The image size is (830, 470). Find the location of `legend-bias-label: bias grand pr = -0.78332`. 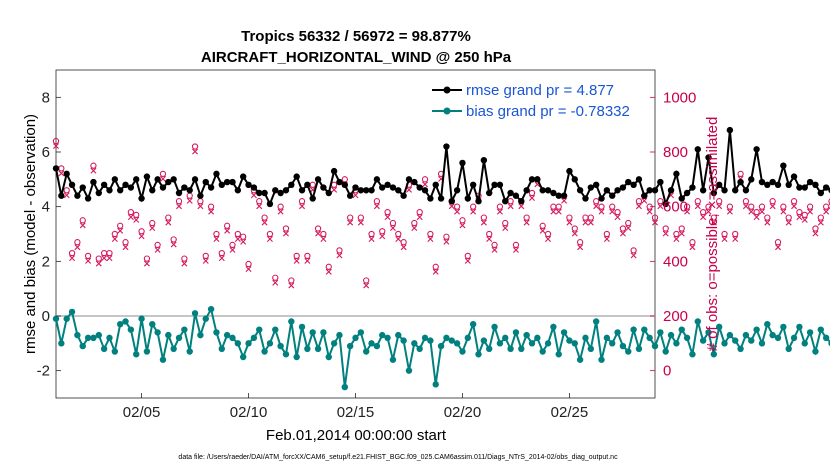

legend-bias-label: bias grand pr = -0.78332 is located at coordinates (548, 111).